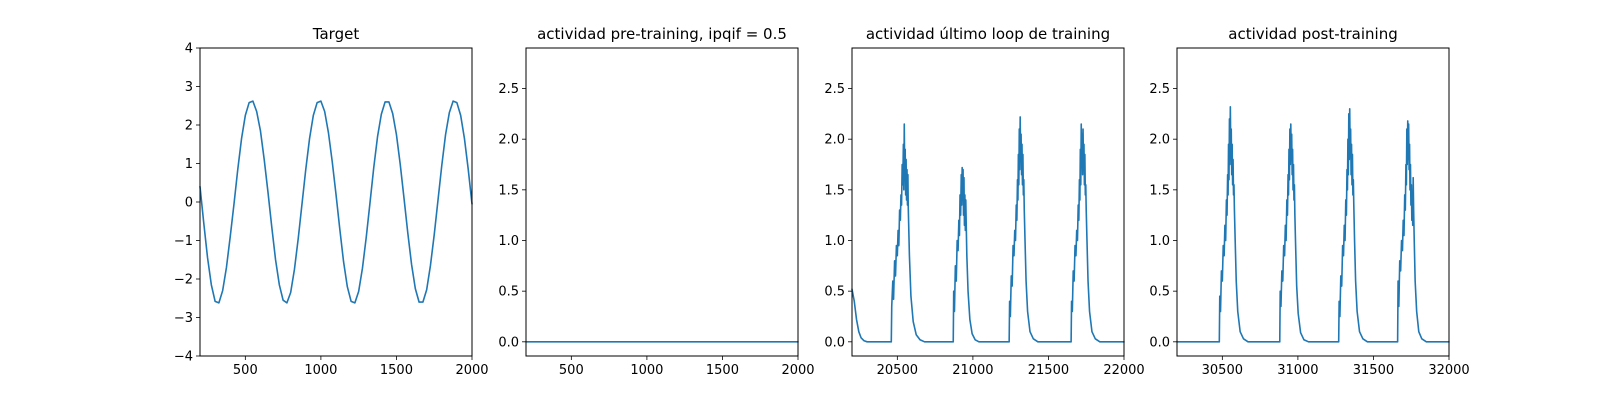 The height and width of the screenshot is (400, 1600). I want to click on y-tick-label: −3, so click(183, 318).